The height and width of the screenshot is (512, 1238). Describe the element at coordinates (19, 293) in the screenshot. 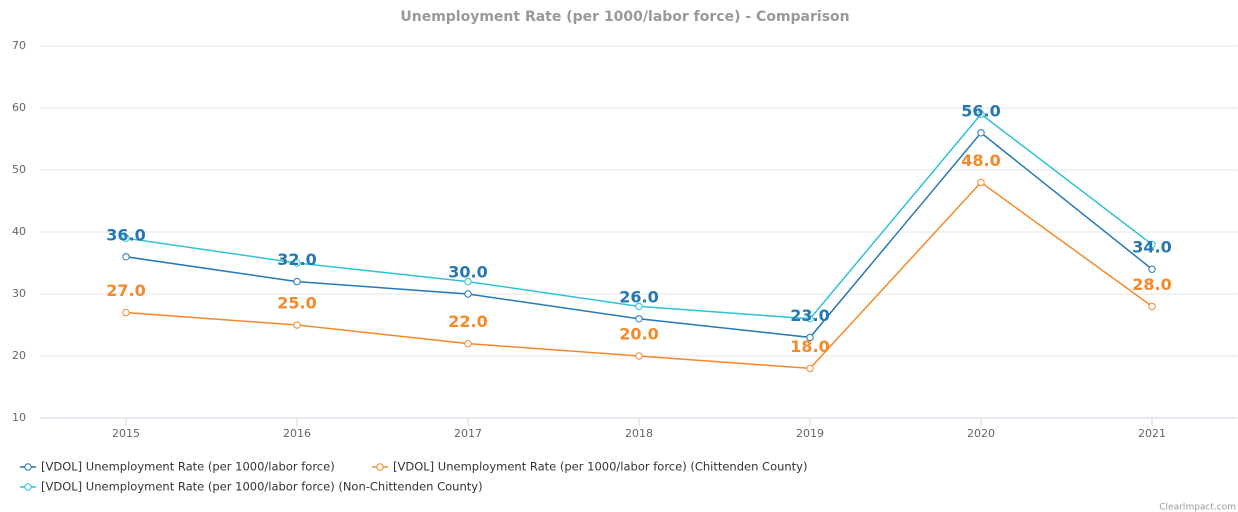

I see `y-tick-label: 30` at that location.